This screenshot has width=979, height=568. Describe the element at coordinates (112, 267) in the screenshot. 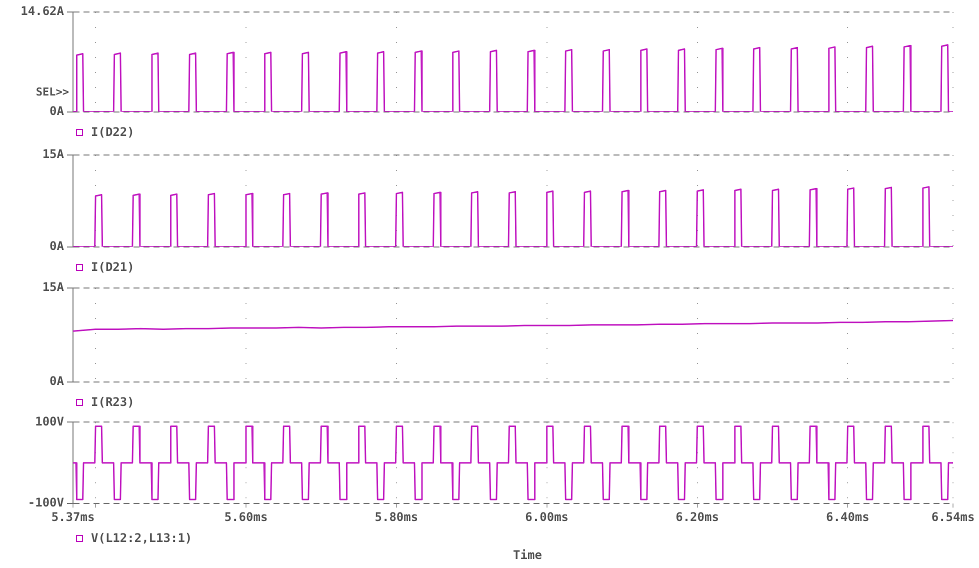

I see `legend-label: I(D21)` at that location.